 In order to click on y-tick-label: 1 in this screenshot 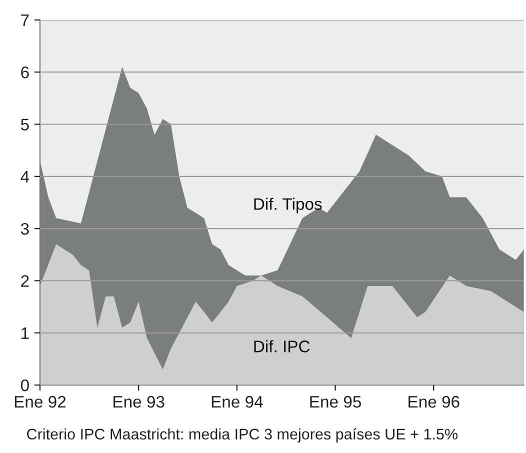, I will do `click(25, 333)`.